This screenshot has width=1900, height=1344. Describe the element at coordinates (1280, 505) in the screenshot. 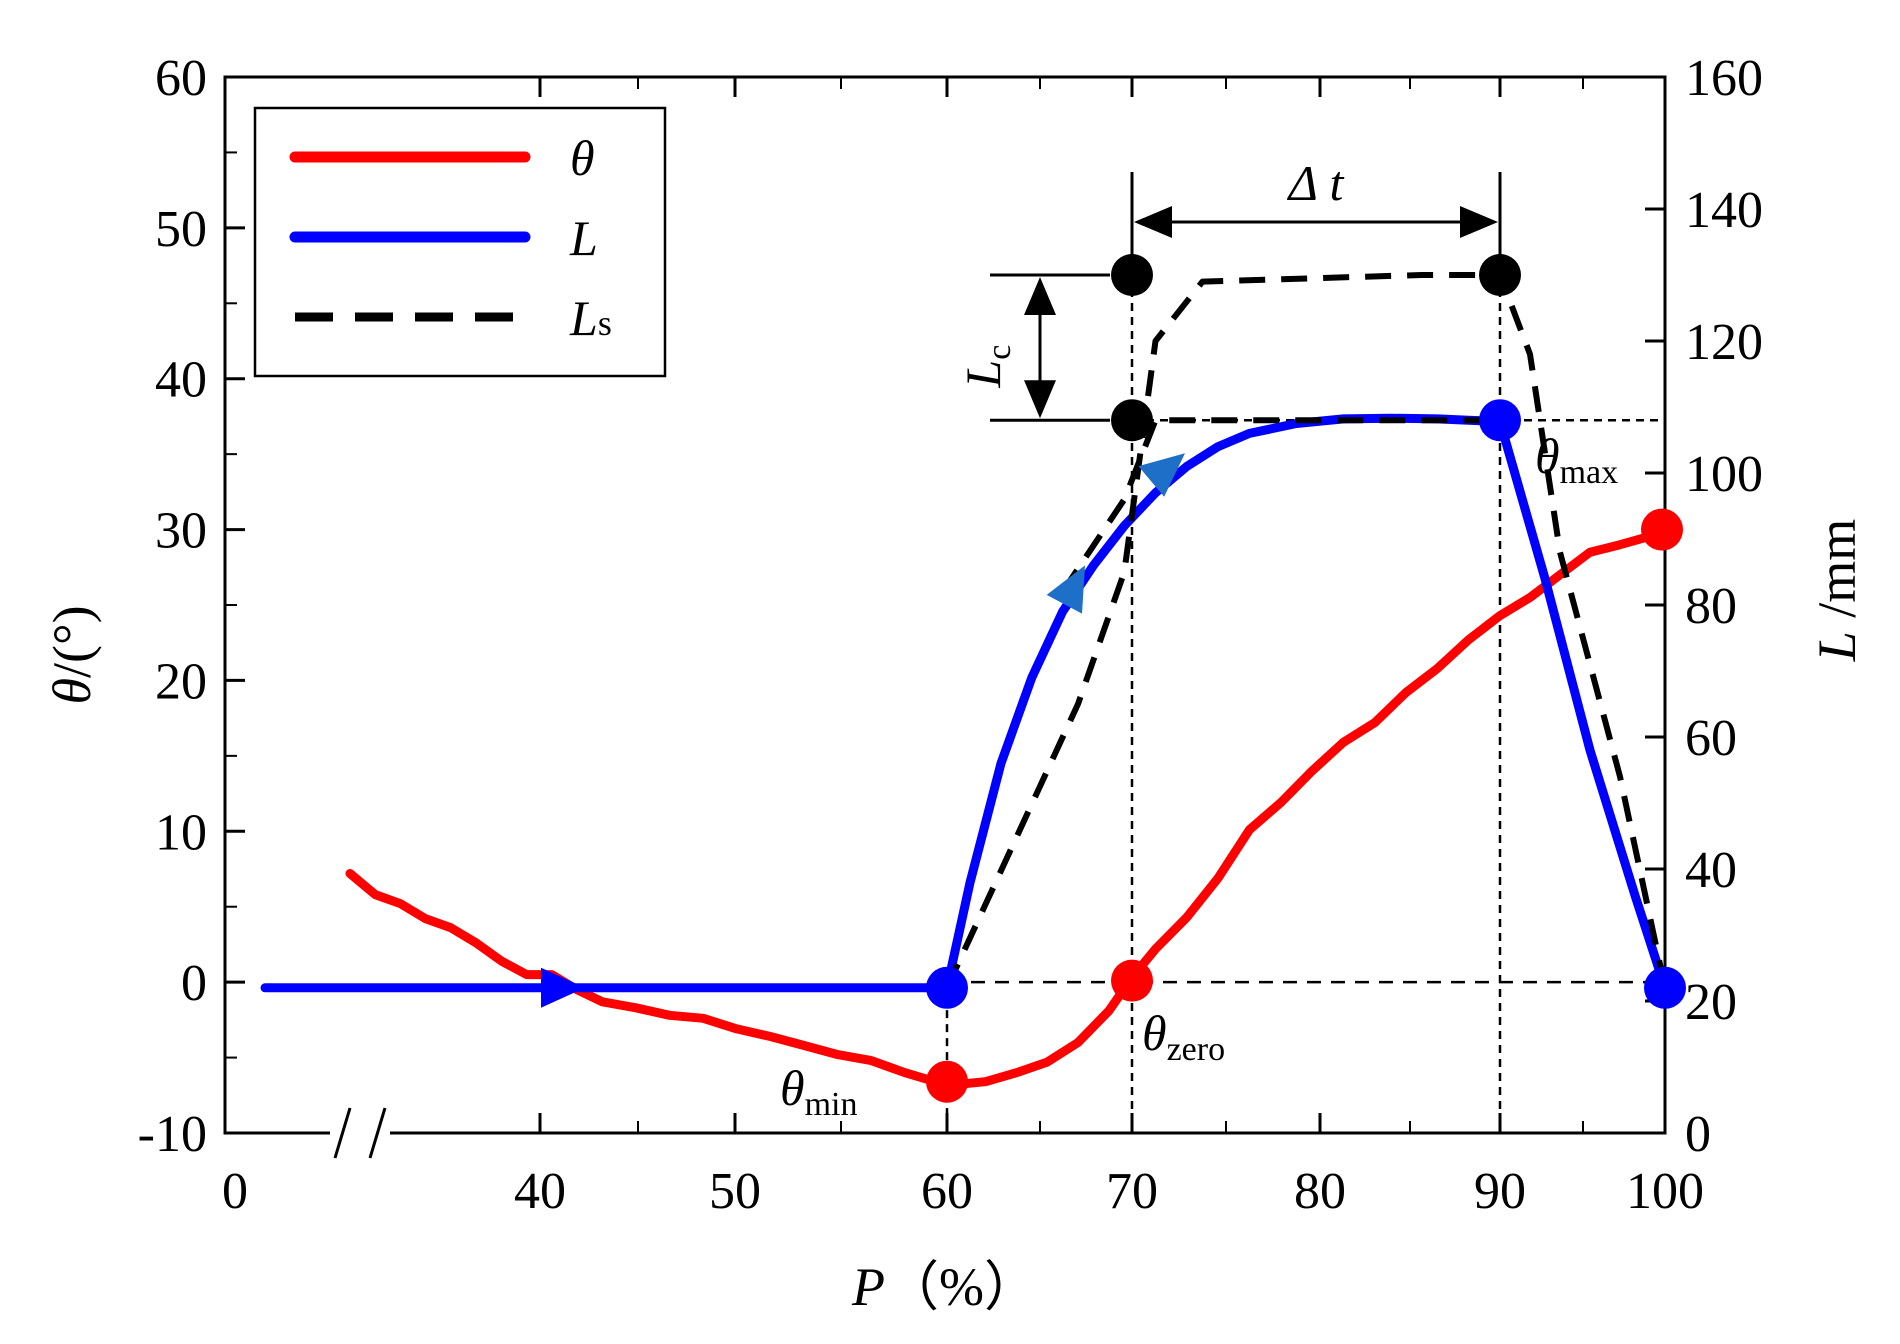

I see `series-Ls-lower` at that location.